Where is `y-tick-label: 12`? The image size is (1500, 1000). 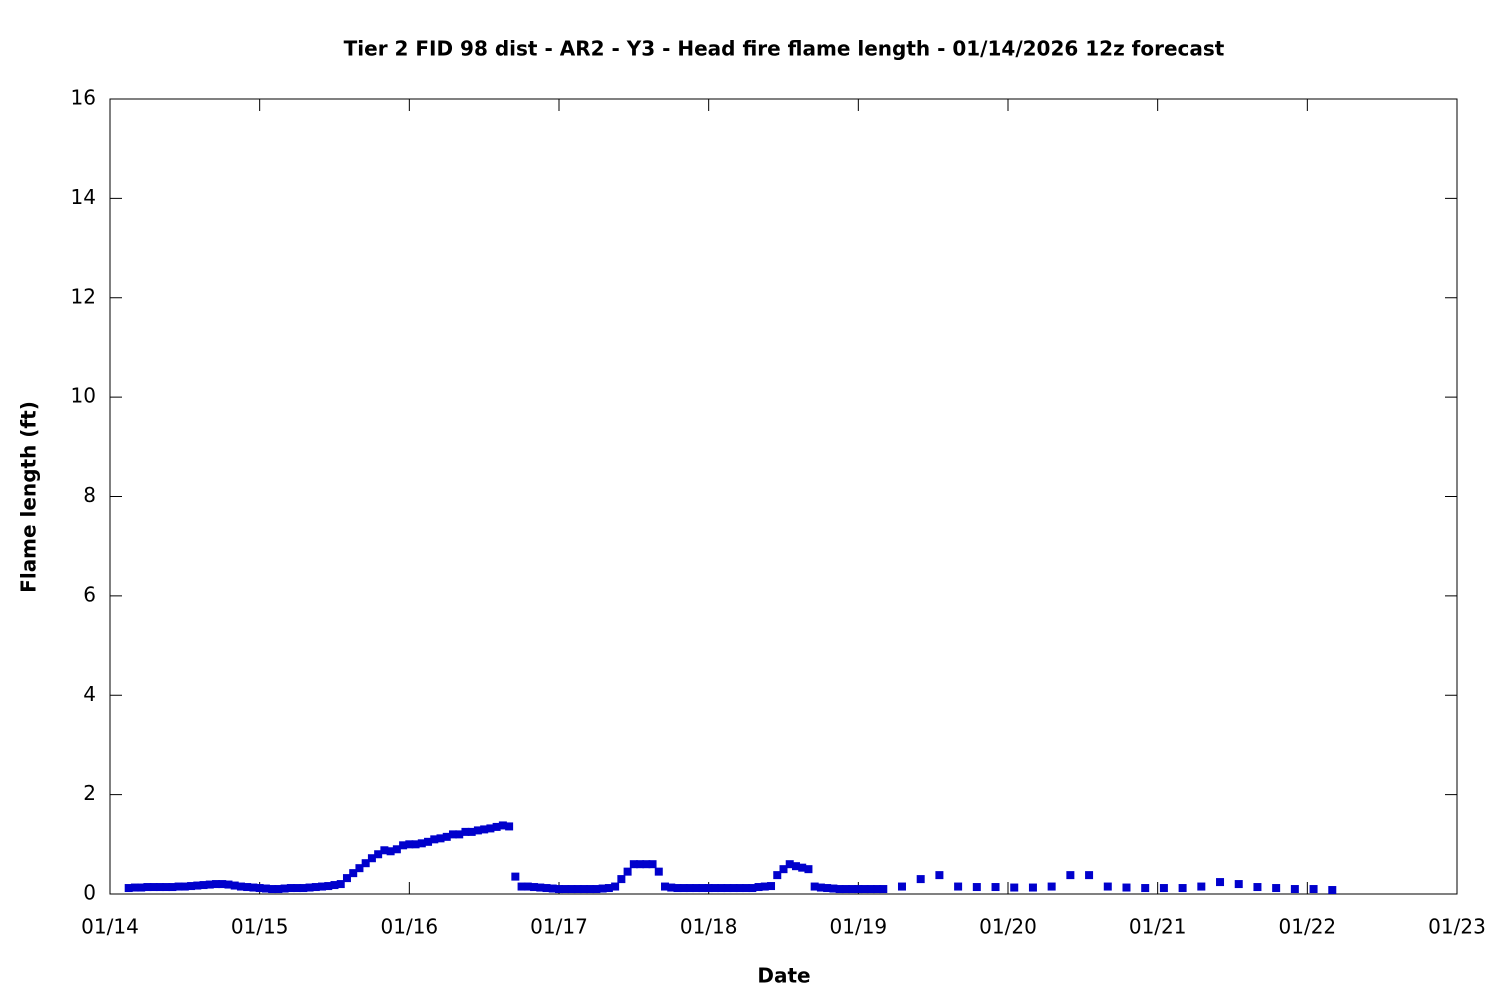
y-tick-label: 12 is located at coordinates (83, 296).